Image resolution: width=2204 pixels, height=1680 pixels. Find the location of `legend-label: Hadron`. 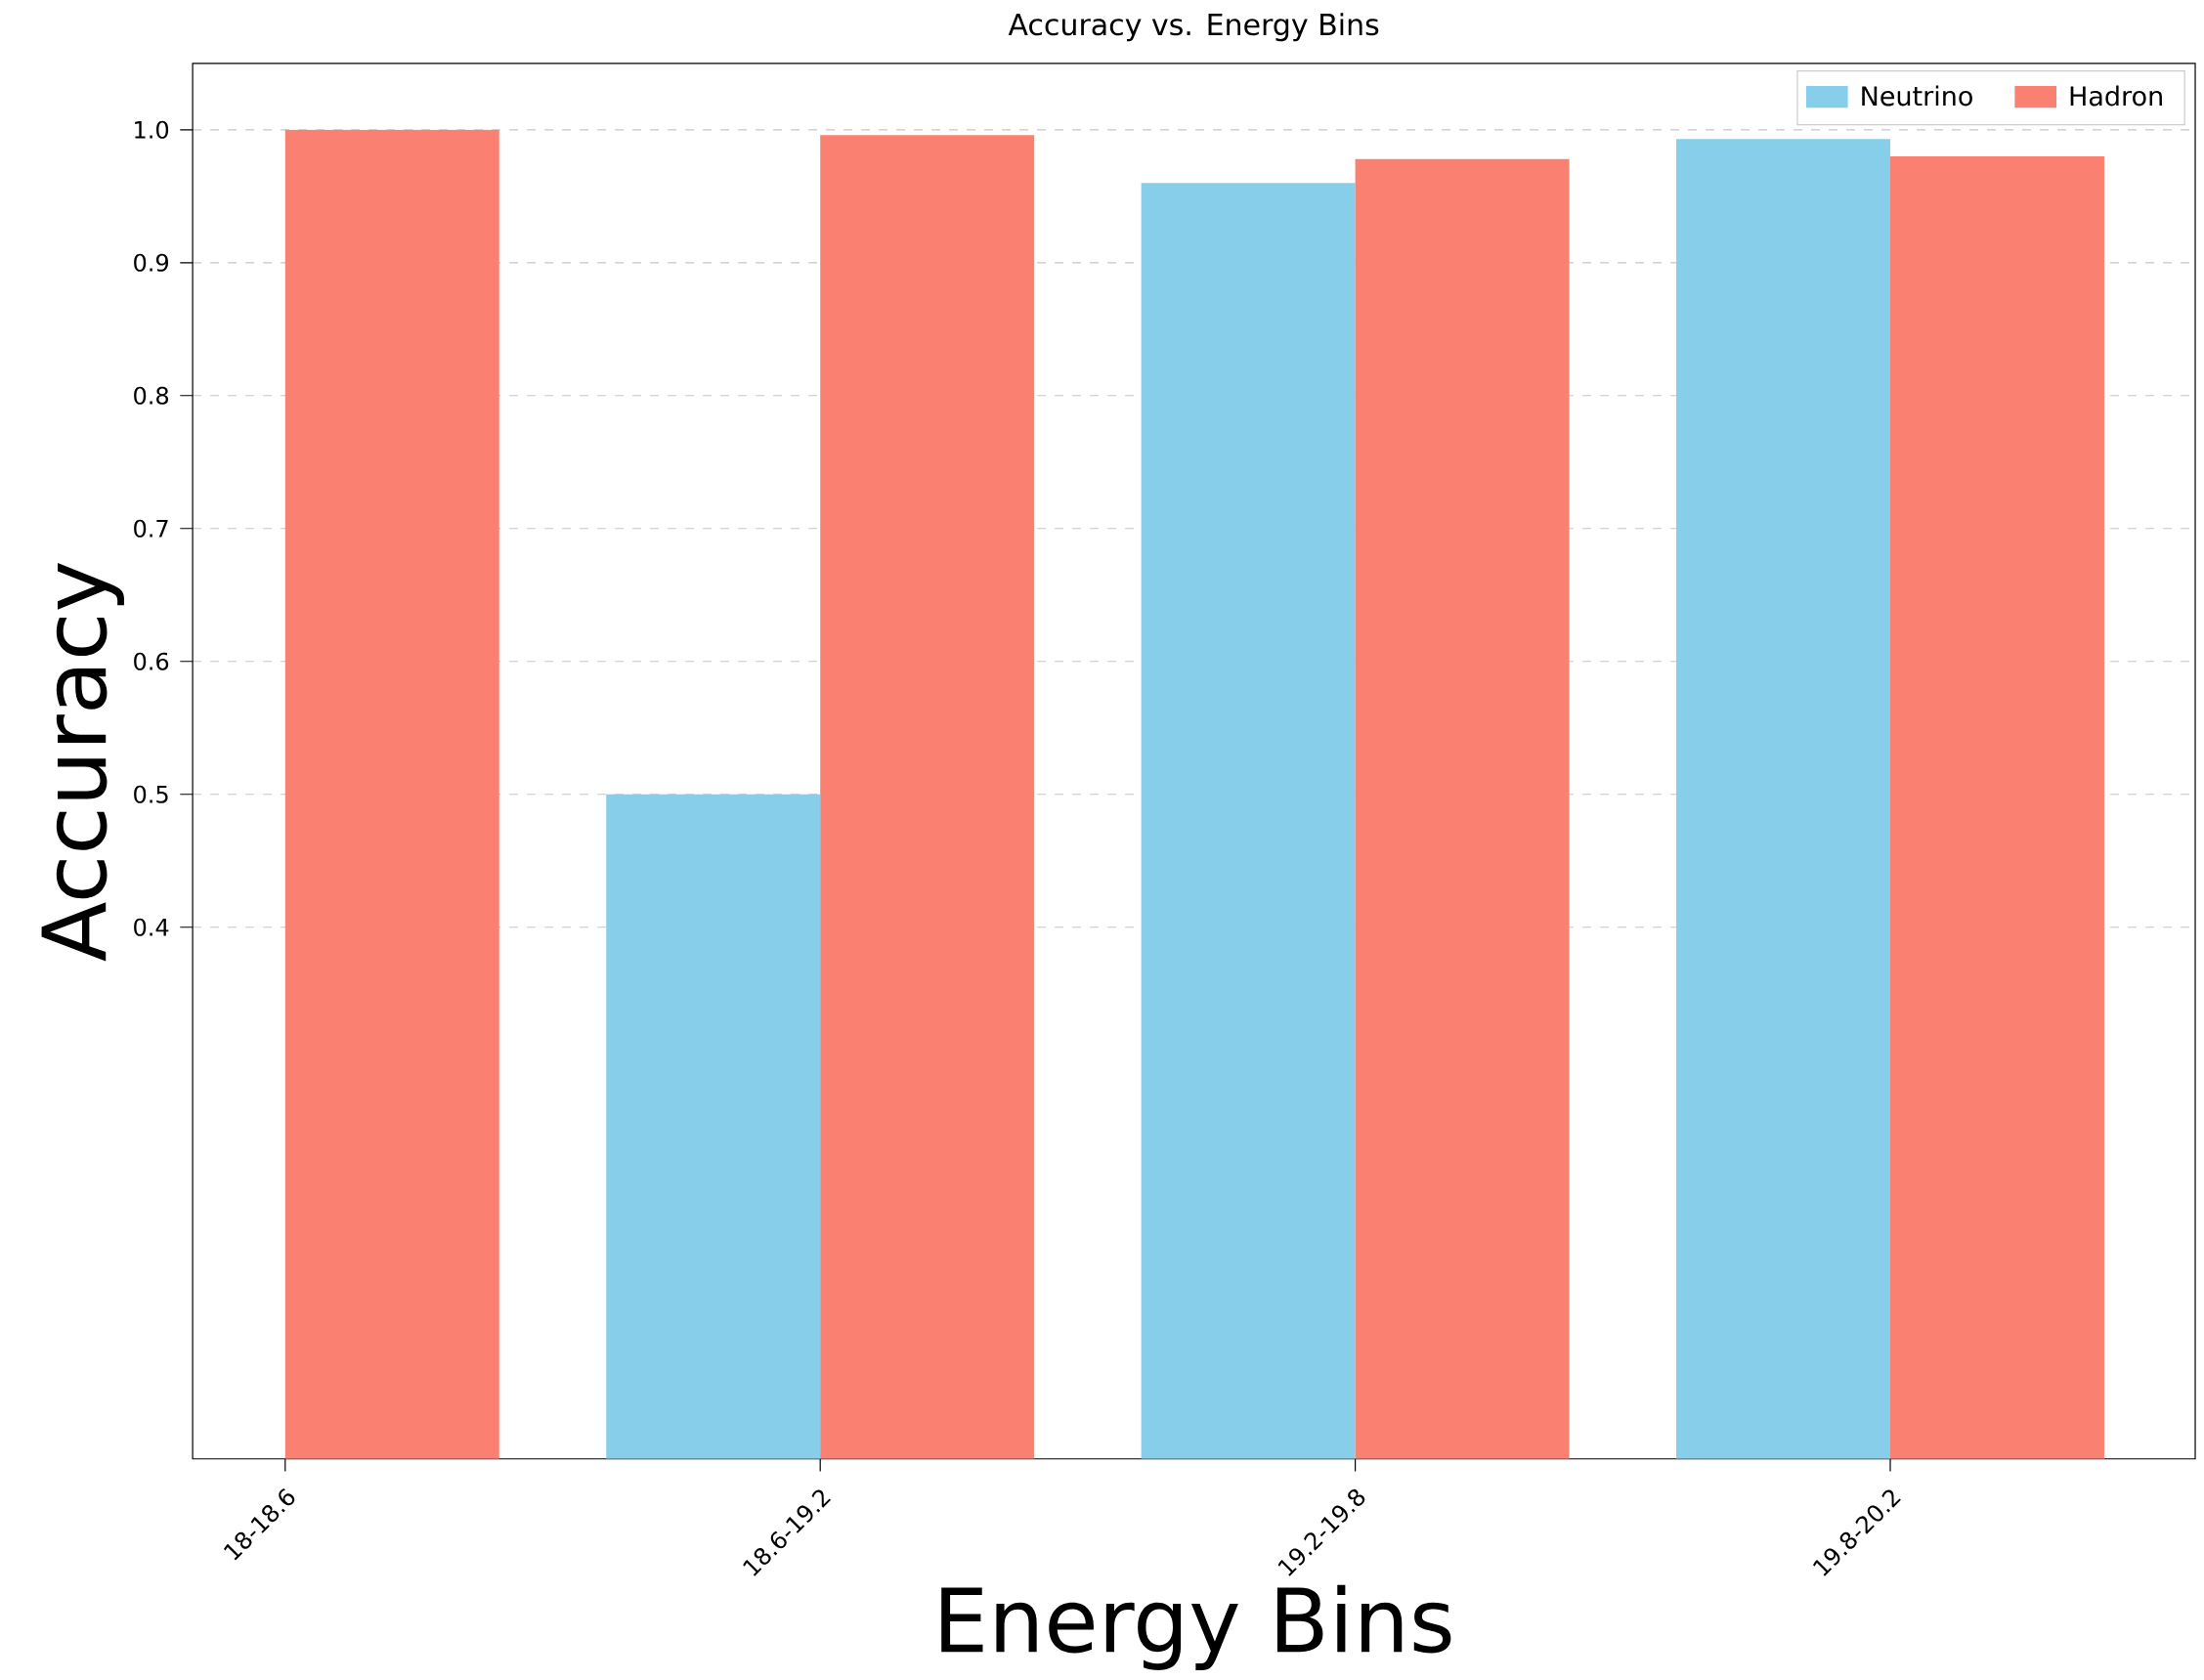

legend-label: Hadron is located at coordinates (2116, 96).